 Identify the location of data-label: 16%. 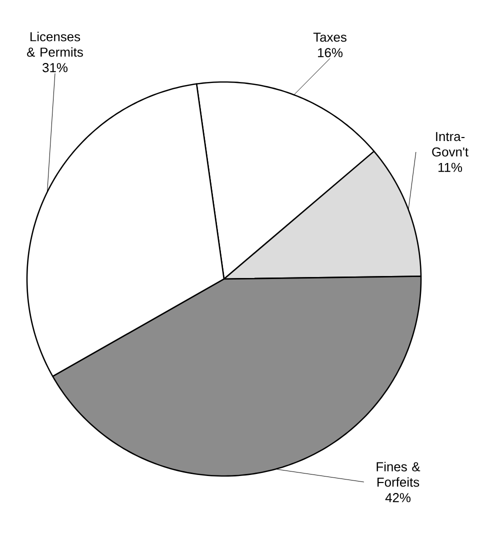
(330, 53).